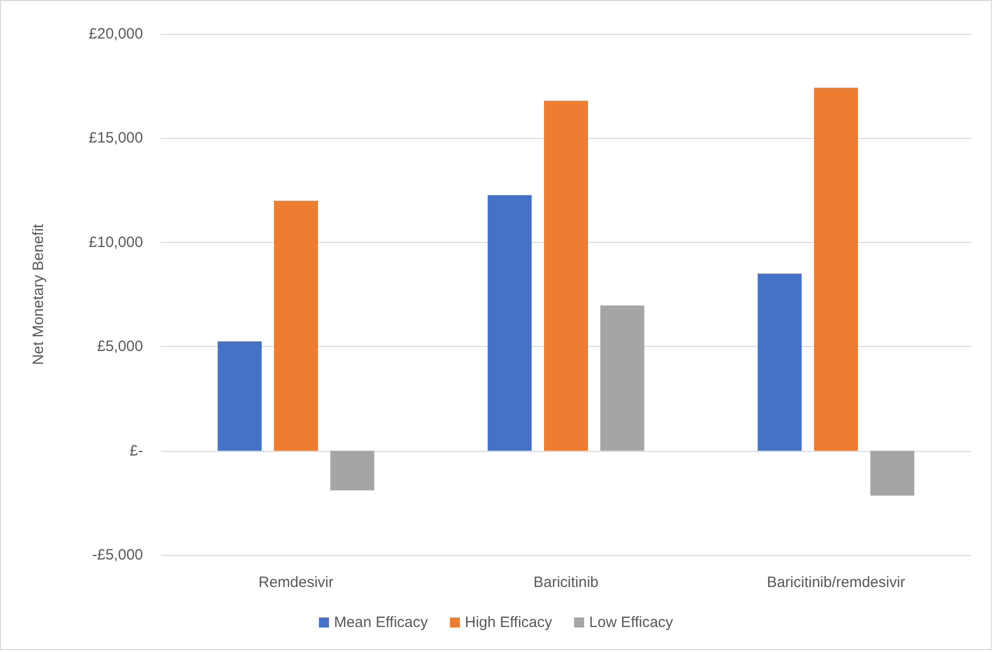  What do you see at coordinates (136, 451) in the screenshot?
I see `y-tick-label: £-` at bounding box center [136, 451].